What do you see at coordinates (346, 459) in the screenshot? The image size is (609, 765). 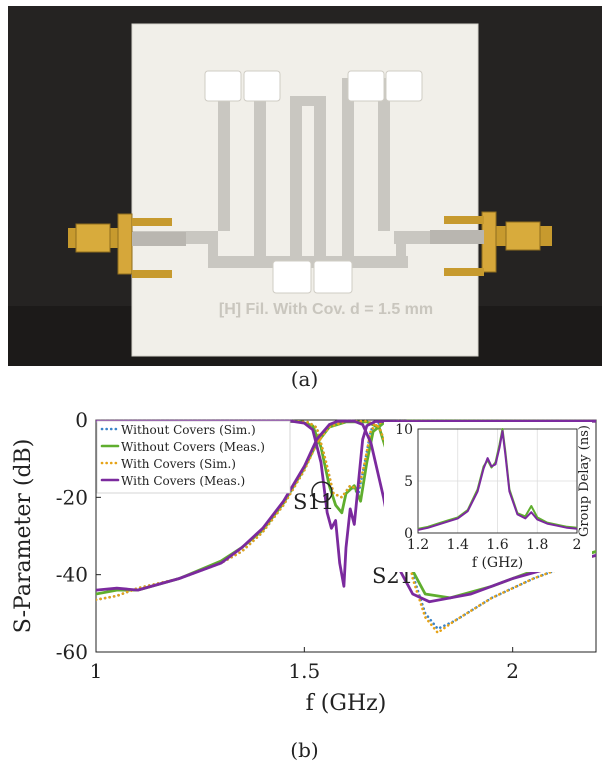 I see `series-0-s11-line` at bounding box center [346, 459].